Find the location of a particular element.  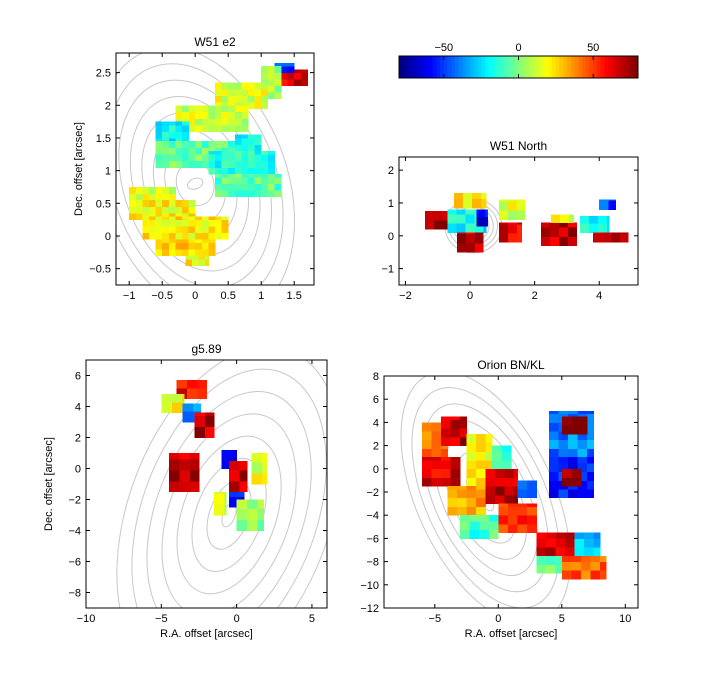

y-tick-label: 8 is located at coordinates (376, 377).